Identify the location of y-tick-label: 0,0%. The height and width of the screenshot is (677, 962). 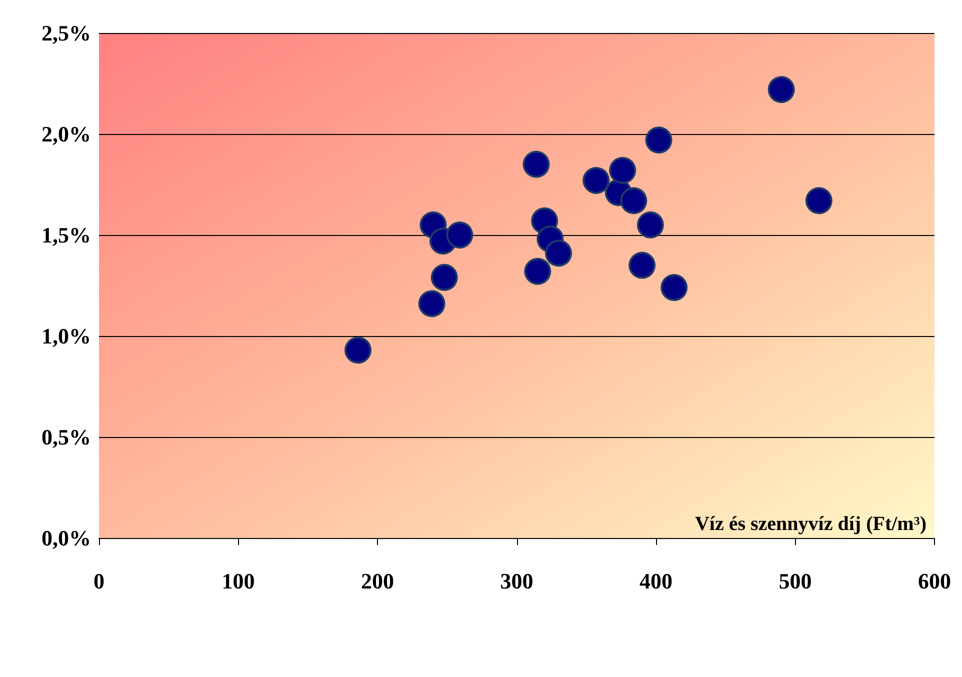
(66, 538).